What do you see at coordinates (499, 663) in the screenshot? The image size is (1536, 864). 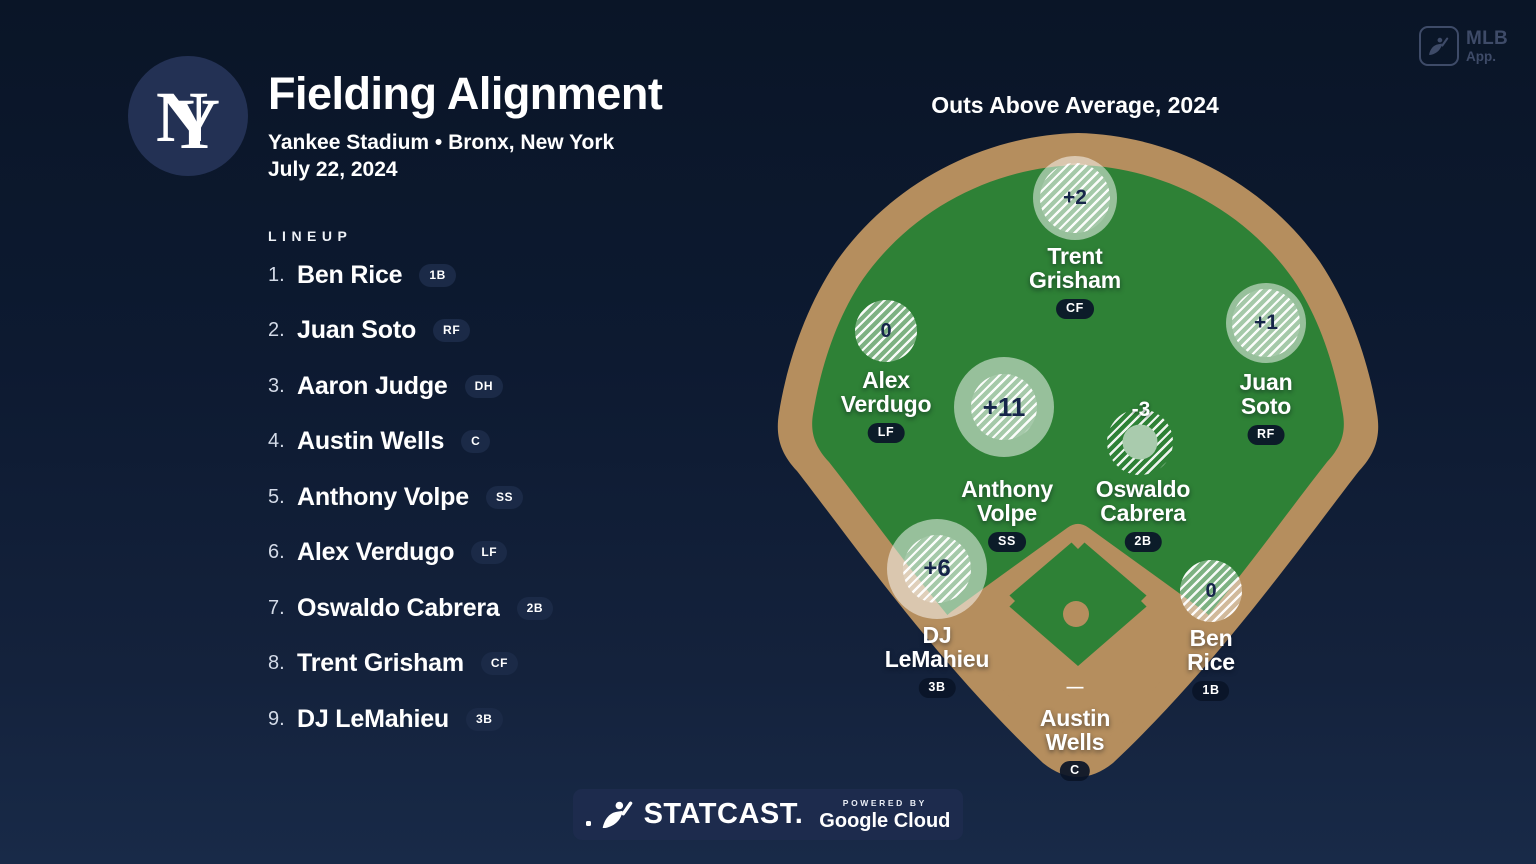 I see `position-badge: CF` at bounding box center [499, 663].